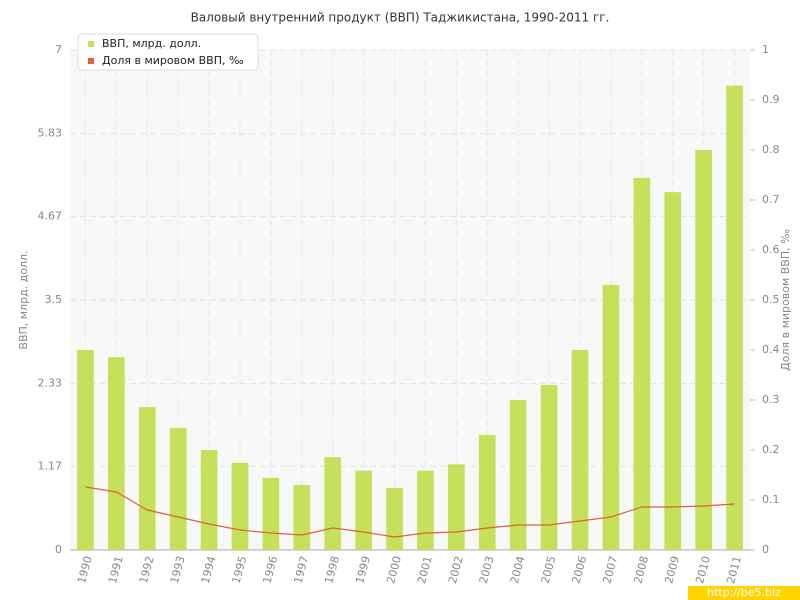 This screenshot has height=600, width=800. Describe the element at coordinates (734, 570) in the screenshot. I see `x-tick-label: 2011` at that location.